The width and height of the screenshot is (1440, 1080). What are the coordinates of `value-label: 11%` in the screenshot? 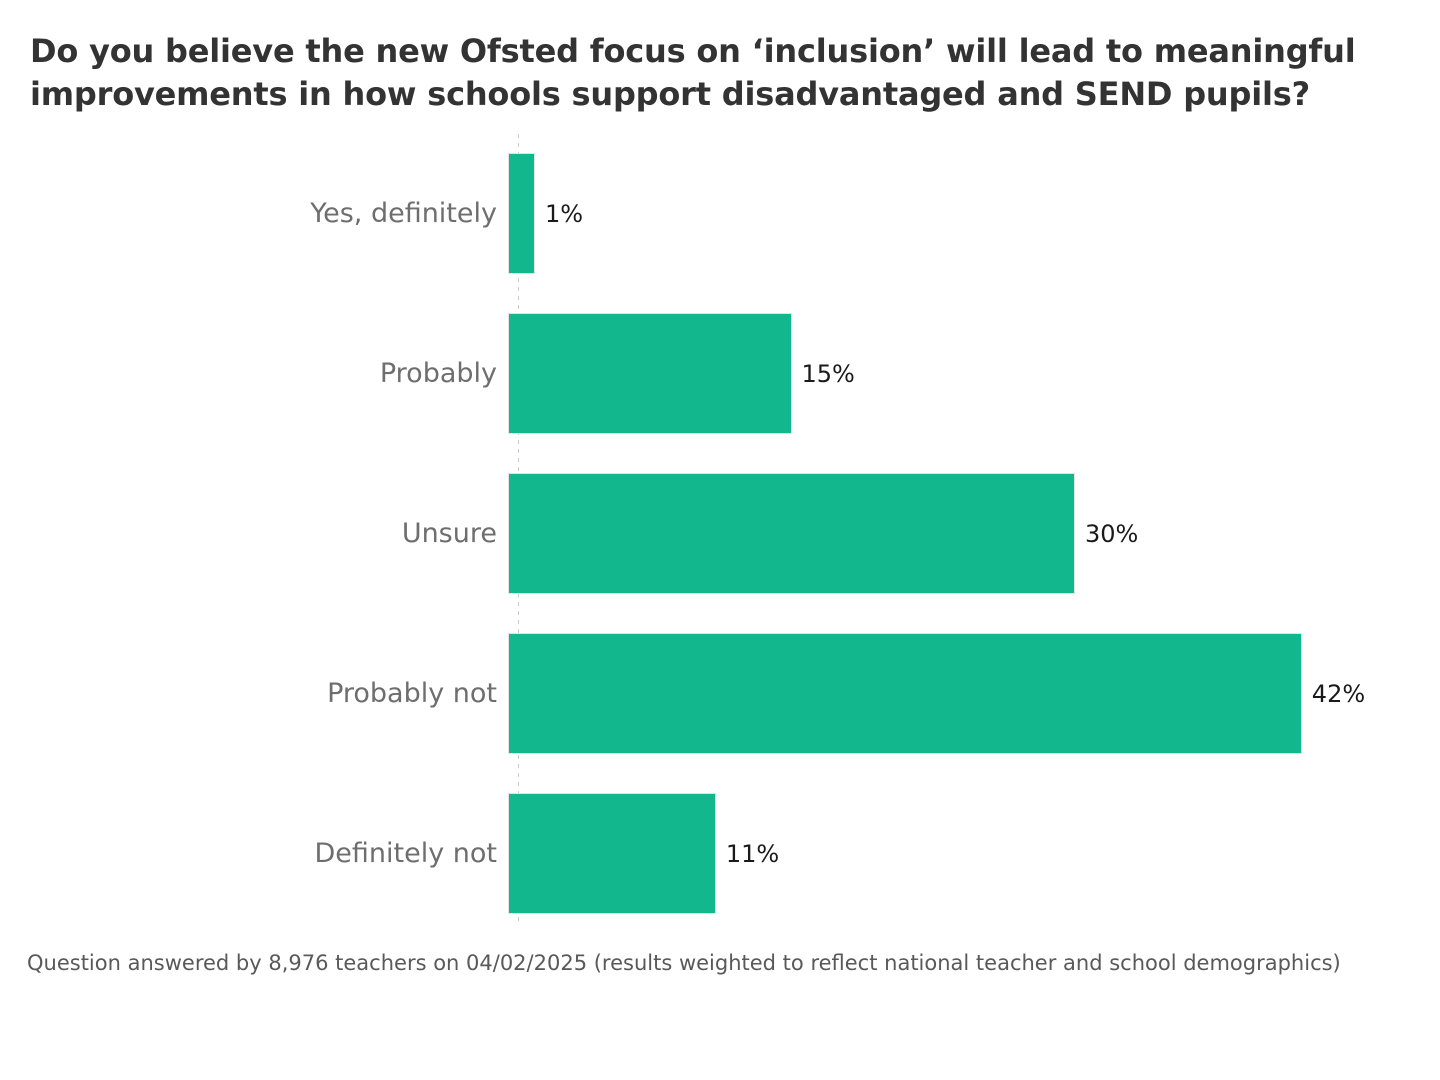 It's located at (752, 853).